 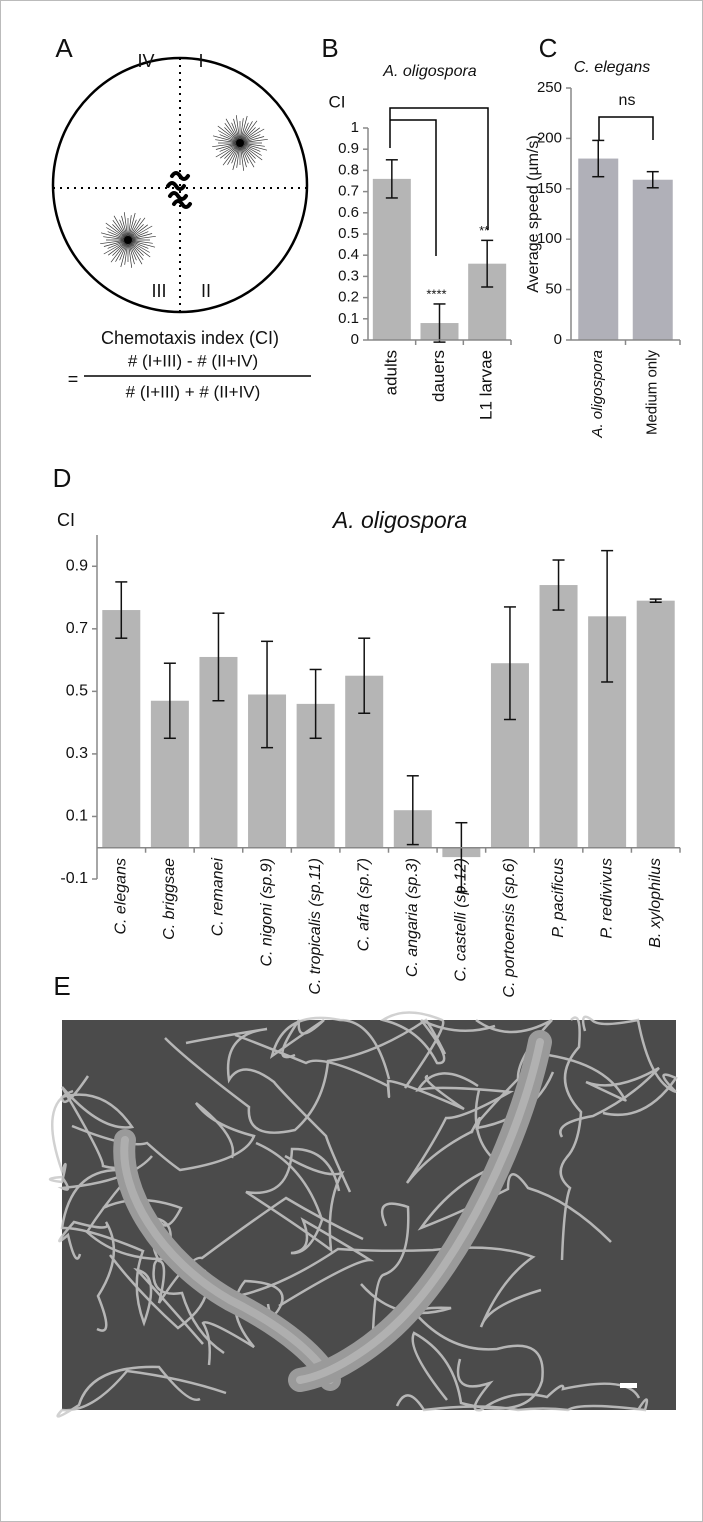 I want to click on x-tick-label: A. oligospora, so click(x=597, y=394).